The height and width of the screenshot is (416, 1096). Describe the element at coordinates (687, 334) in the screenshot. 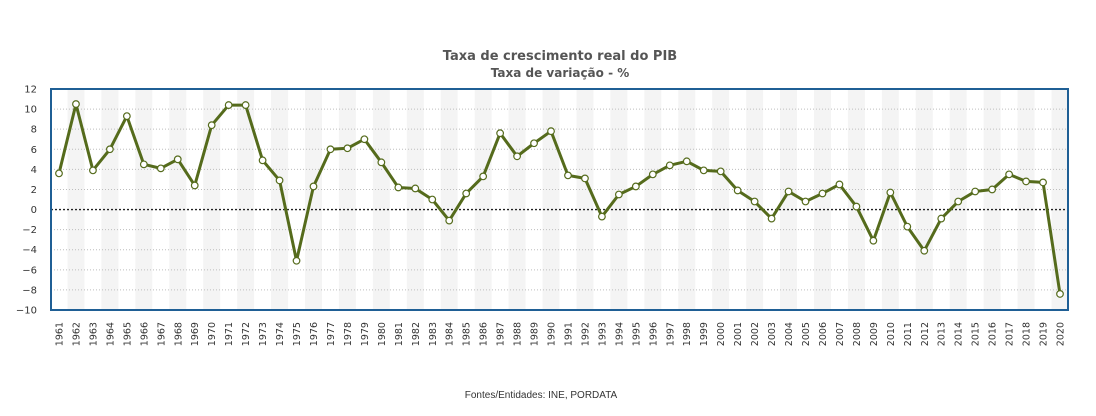

I see `x-tick-label: 1998` at that location.